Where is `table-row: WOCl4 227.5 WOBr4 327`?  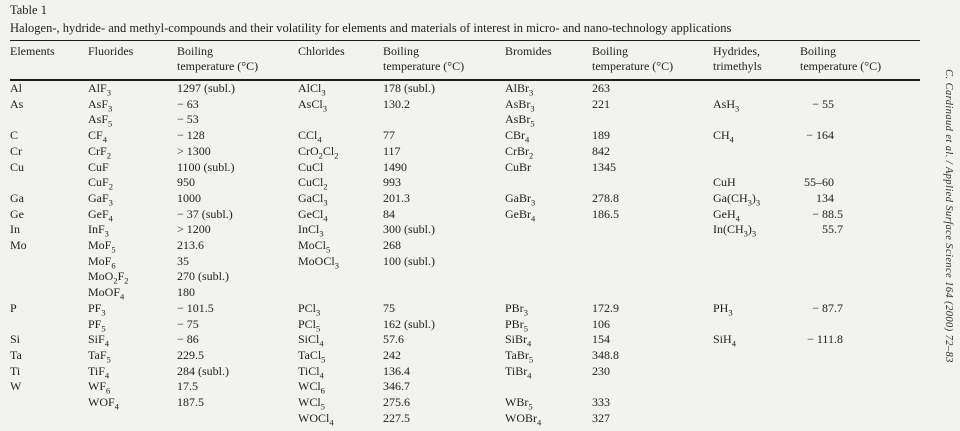 table-row: WOCl4 227.5 WOBr4 327 is located at coordinates (465, 419).